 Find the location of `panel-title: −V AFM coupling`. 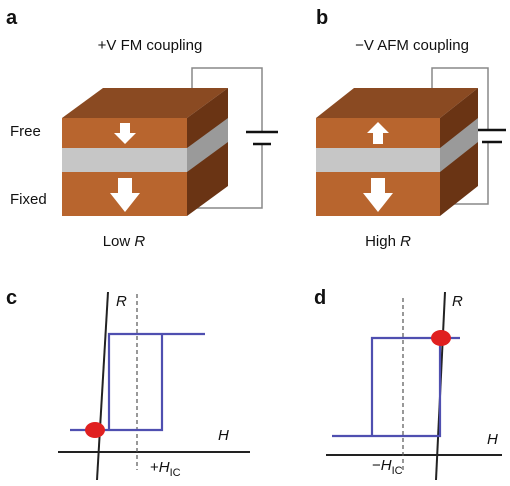

panel-title: −V AFM coupling is located at coordinates (412, 45).